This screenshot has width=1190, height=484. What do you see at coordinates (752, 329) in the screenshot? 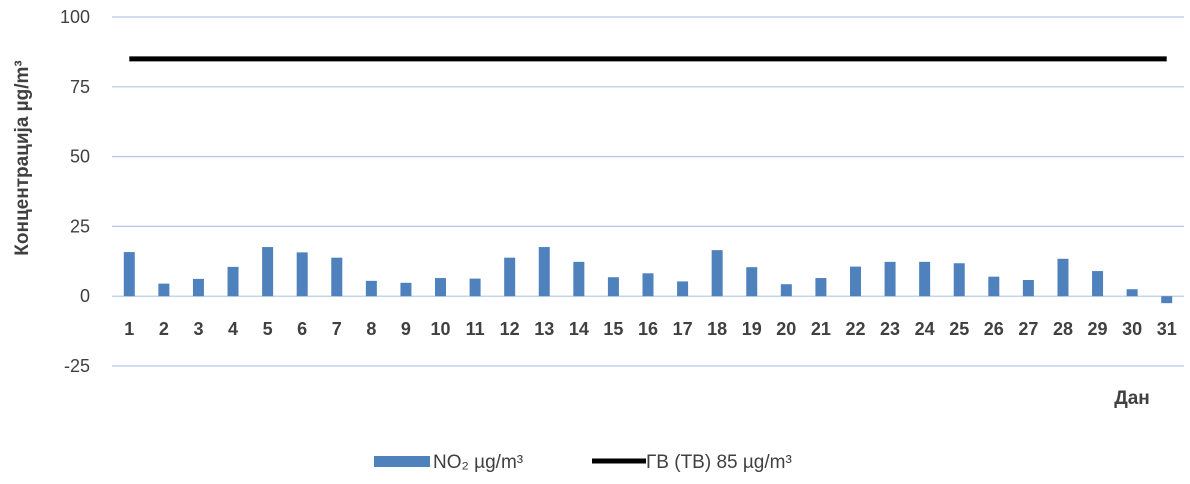
I see `x-tick-label: 19` at bounding box center [752, 329].